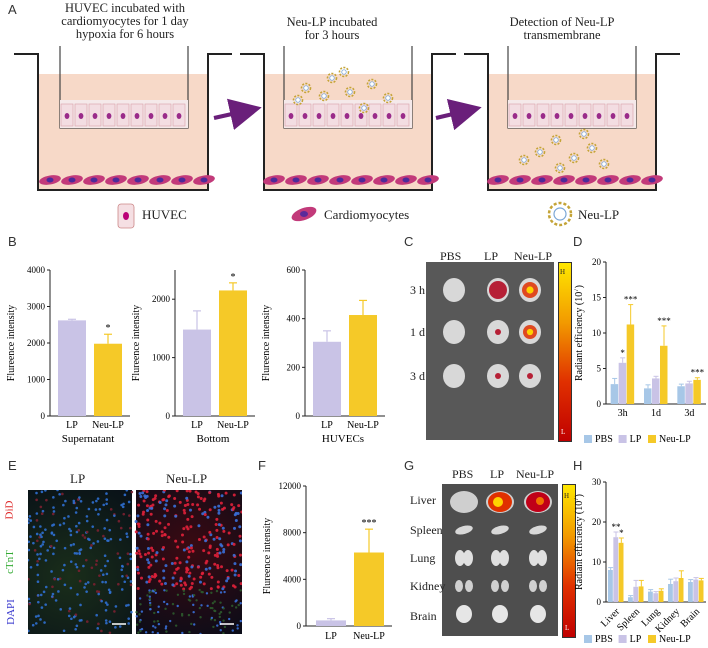 This screenshot has height=648, width=708. What do you see at coordinates (567, 628) in the screenshot?
I see `g-scale-low: L` at bounding box center [567, 628].